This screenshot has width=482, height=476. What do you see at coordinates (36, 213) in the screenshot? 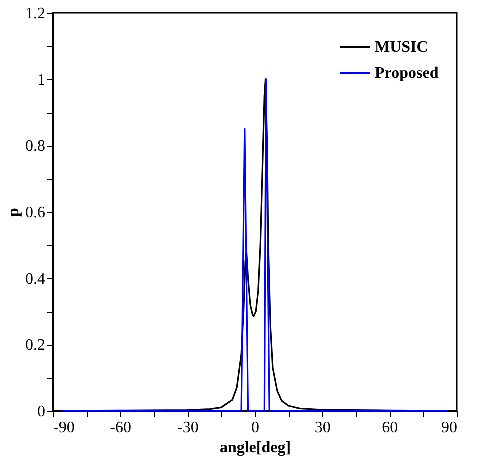
I see `y-tick-label: 0.6` at bounding box center [36, 213].